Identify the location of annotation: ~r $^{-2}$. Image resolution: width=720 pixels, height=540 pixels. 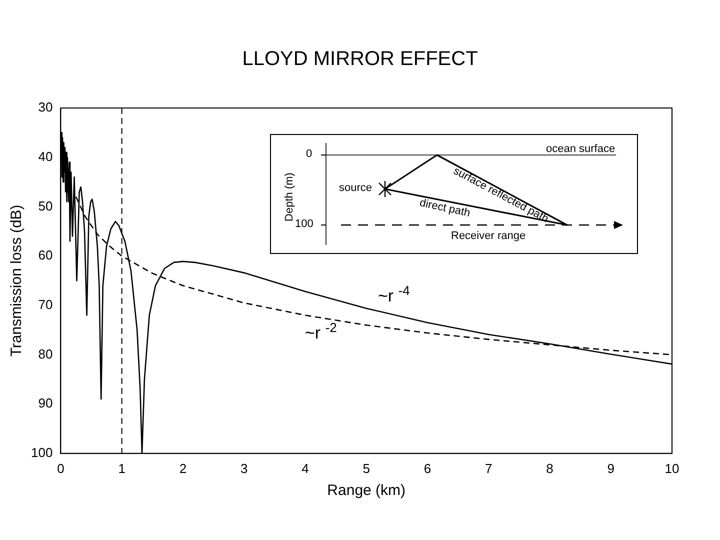
(321, 332).